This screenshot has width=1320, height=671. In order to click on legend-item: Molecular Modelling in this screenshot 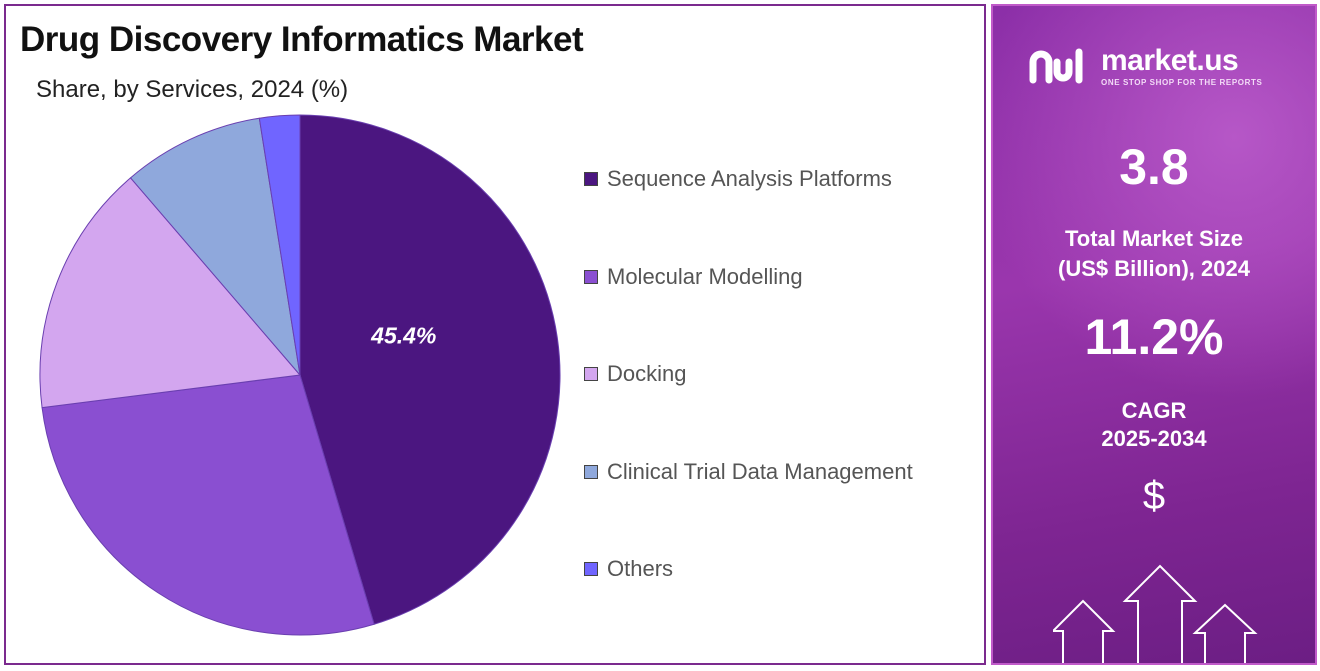, I will do `click(693, 277)`.